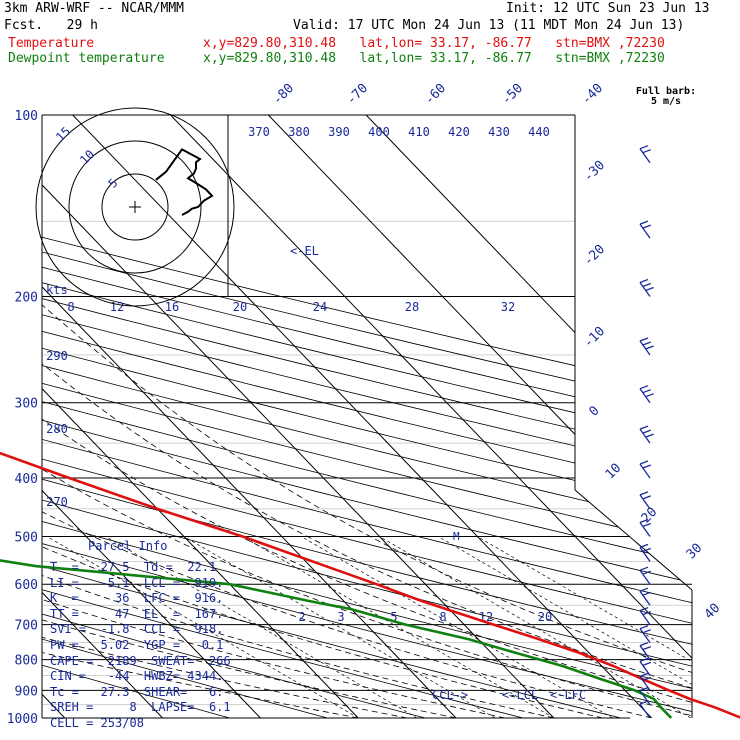  I want to click on theta-label: 420, so click(459, 132).